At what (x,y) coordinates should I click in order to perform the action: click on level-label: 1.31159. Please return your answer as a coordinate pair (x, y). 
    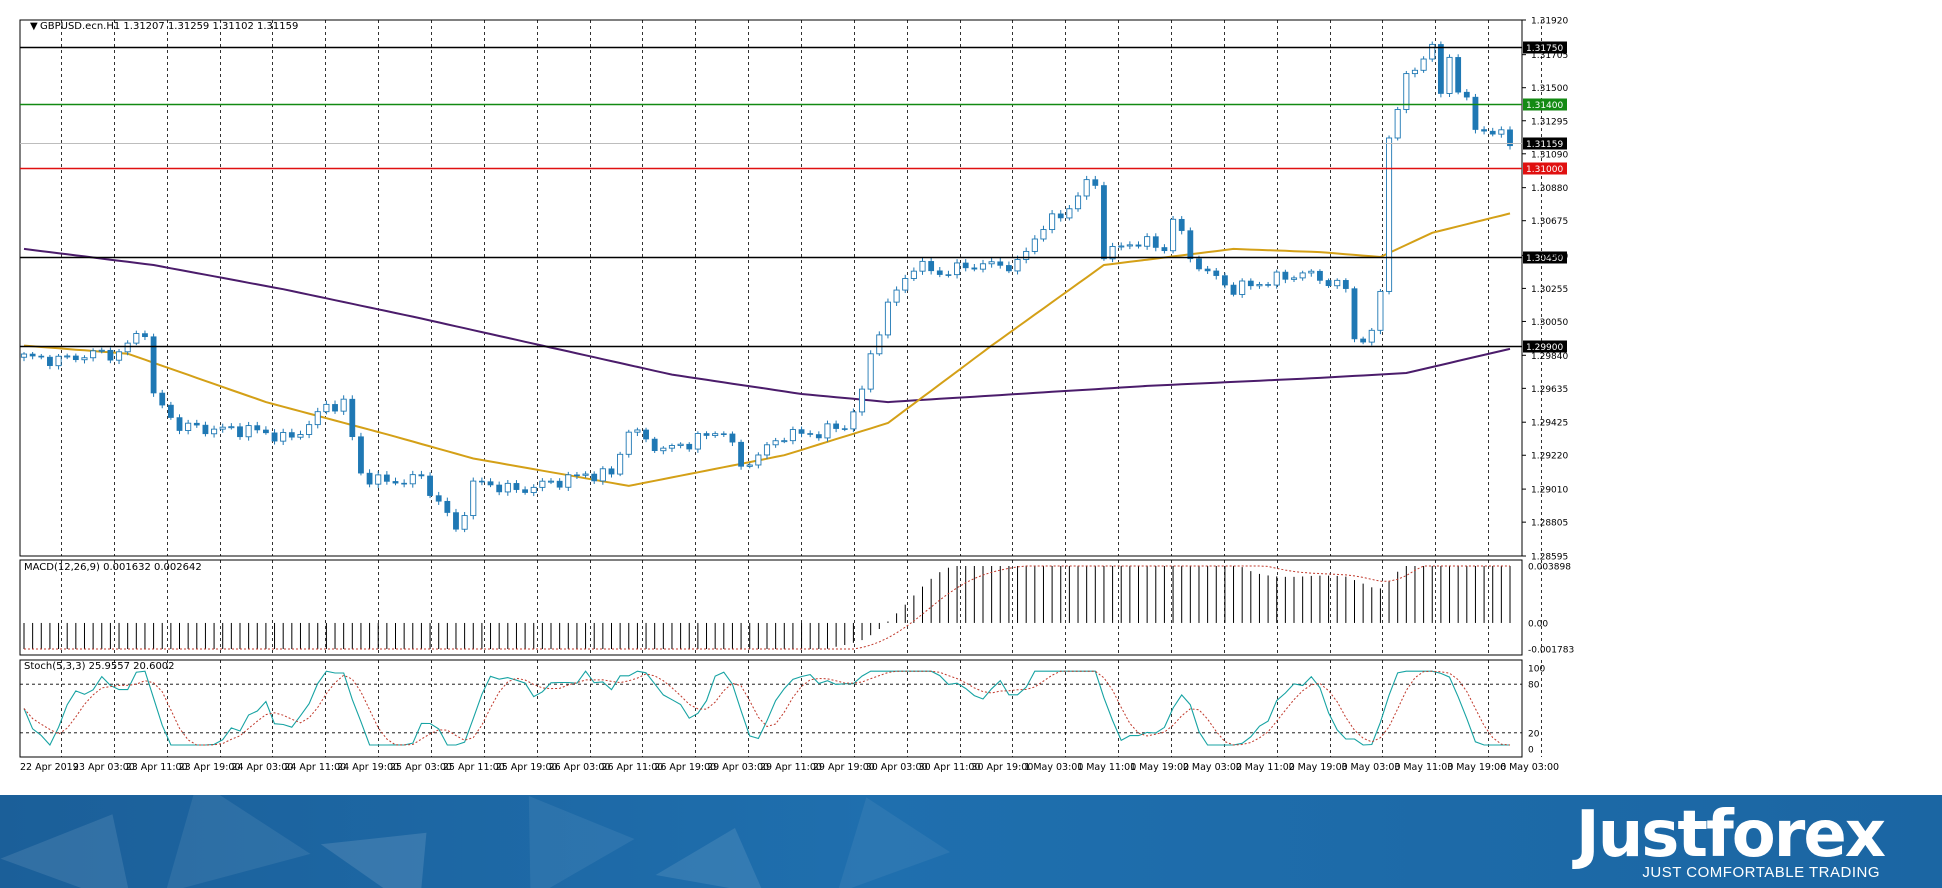
    Looking at the image, I should click on (1544, 145).